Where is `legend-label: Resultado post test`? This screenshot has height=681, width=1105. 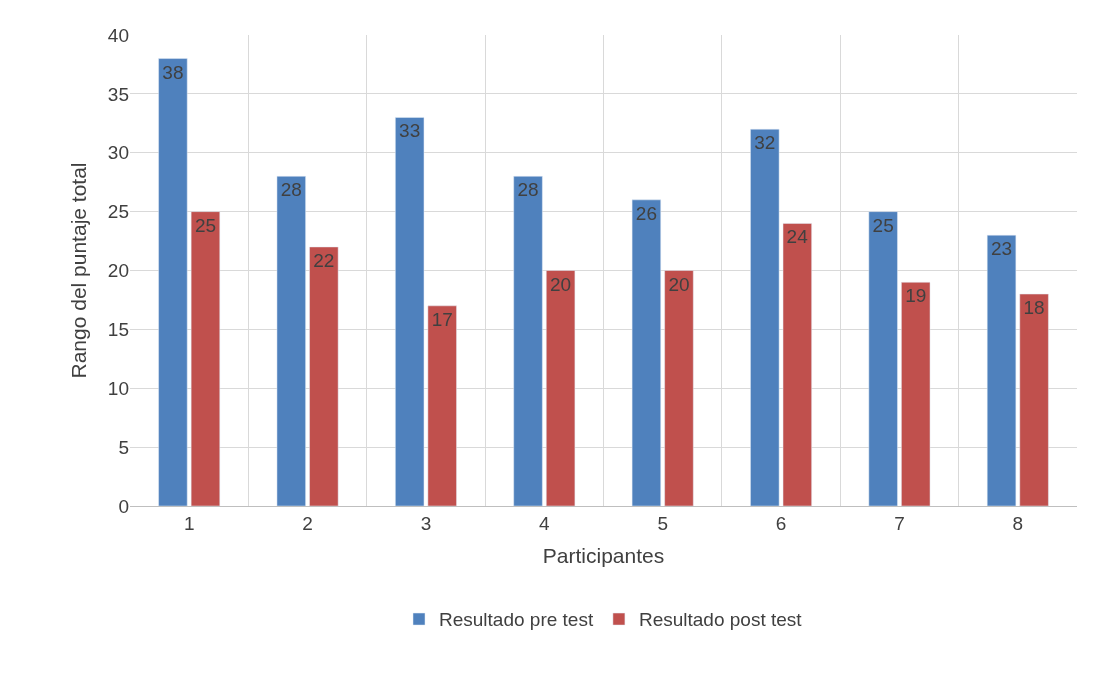
legend-label: Resultado post test is located at coordinates (720, 620).